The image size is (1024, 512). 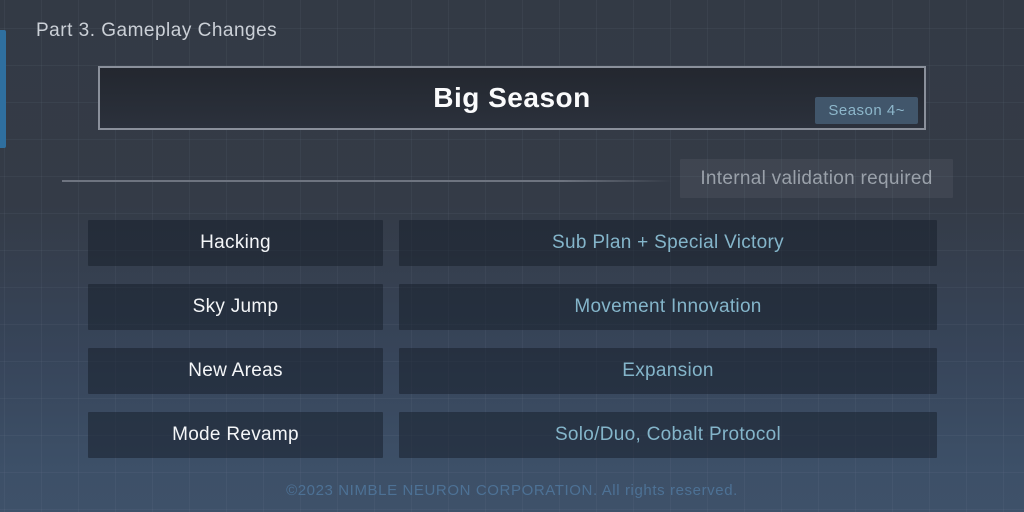 What do you see at coordinates (3, 89) in the screenshot?
I see `left-accent-bar` at bounding box center [3, 89].